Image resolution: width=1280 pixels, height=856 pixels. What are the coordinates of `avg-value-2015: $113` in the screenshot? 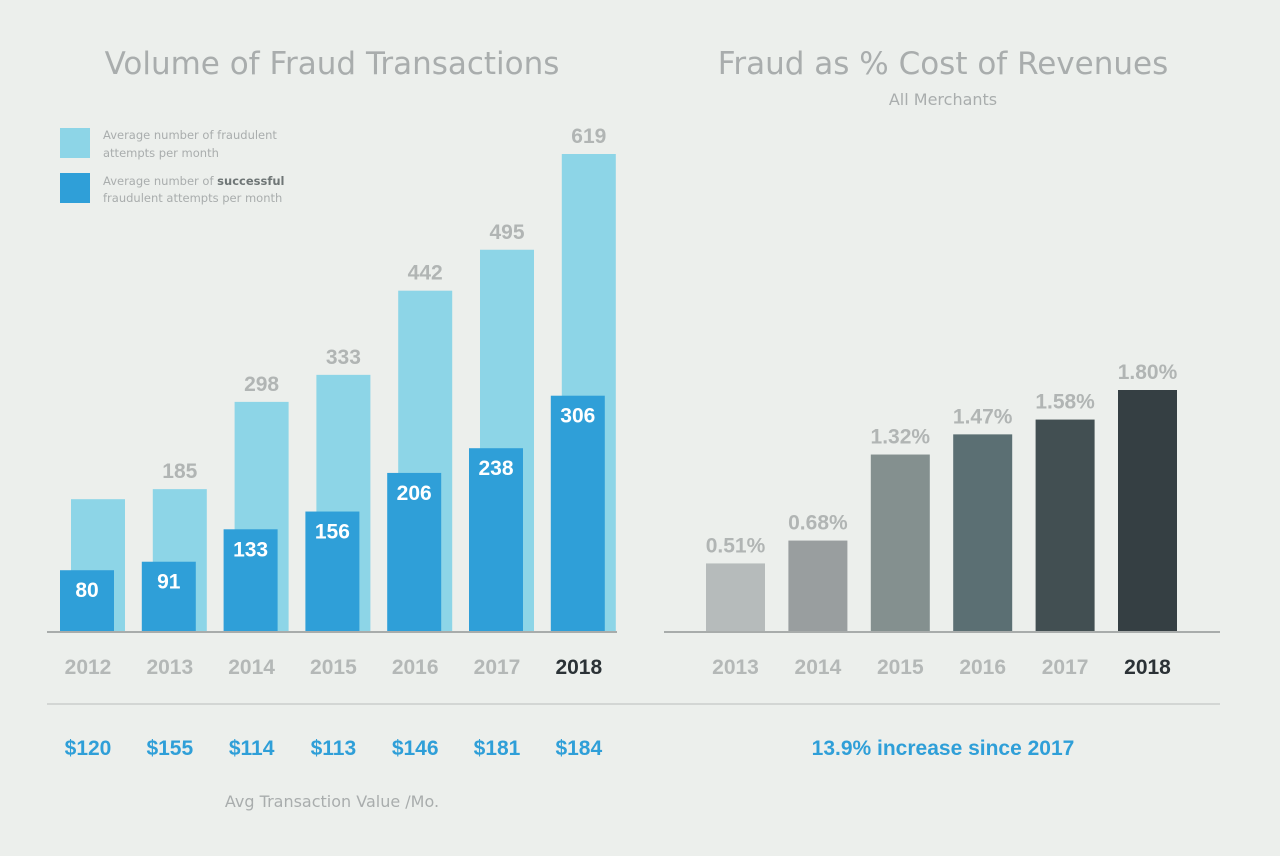 It's located at (334, 748).